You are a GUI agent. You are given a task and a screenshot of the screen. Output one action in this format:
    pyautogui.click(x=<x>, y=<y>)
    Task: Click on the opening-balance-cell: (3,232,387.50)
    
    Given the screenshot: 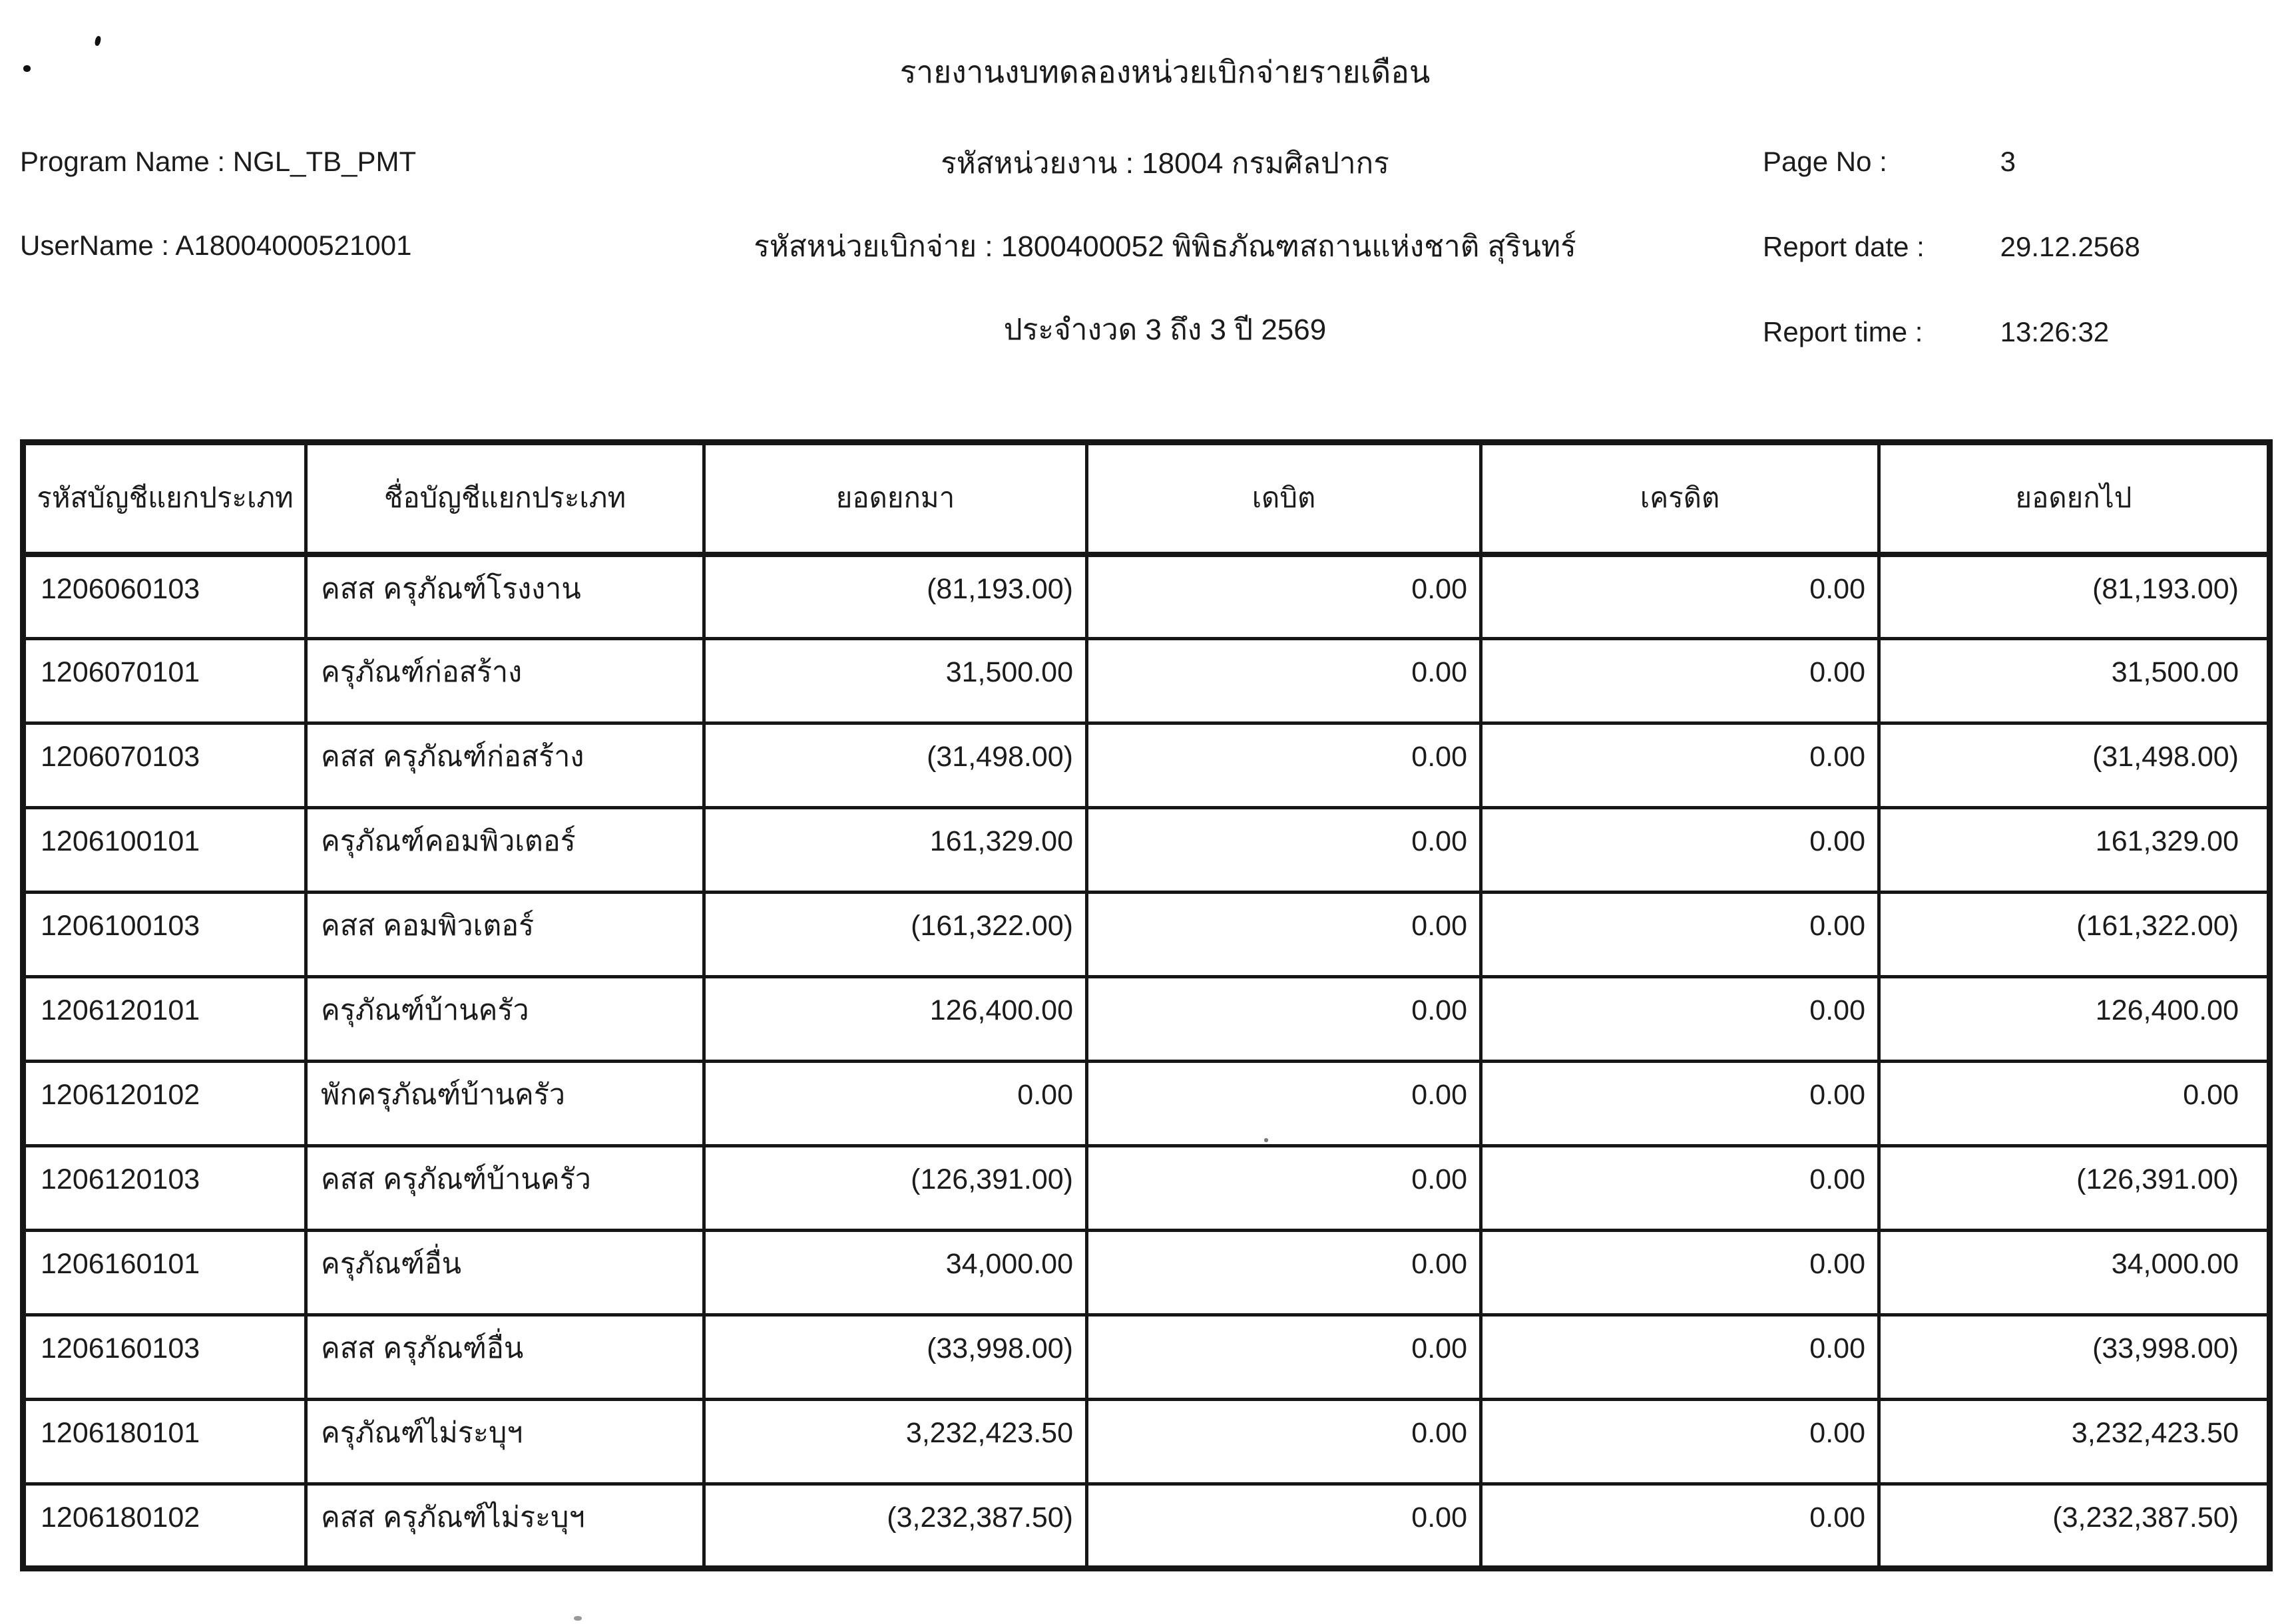 What is the action you would take?
    pyautogui.click(x=895, y=1526)
    